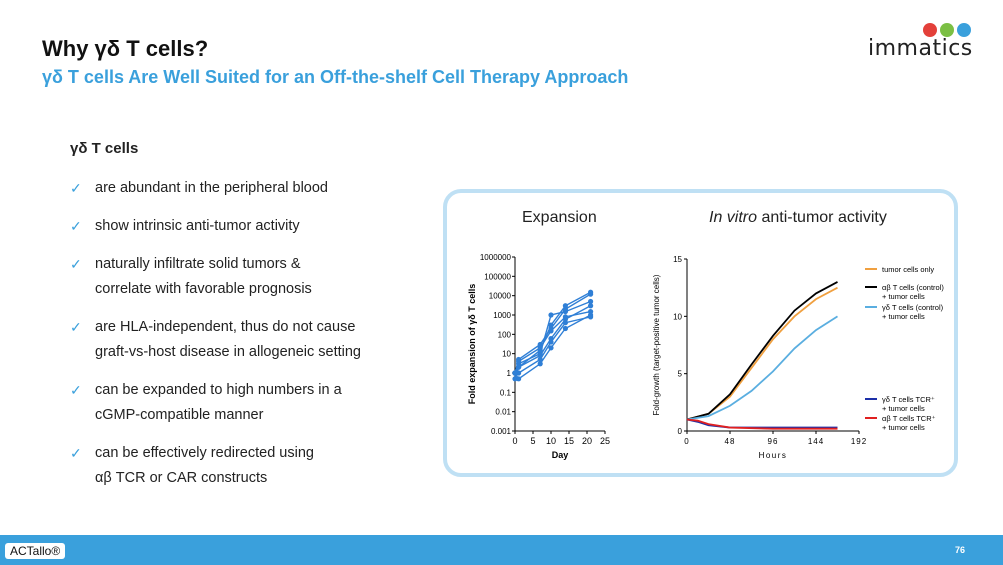 Image resolution: width=1003 pixels, height=565 pixels. Describe the element at coordinates (503, 412) in the screenshot. I see `y-tick-label: 0.01` at that location.